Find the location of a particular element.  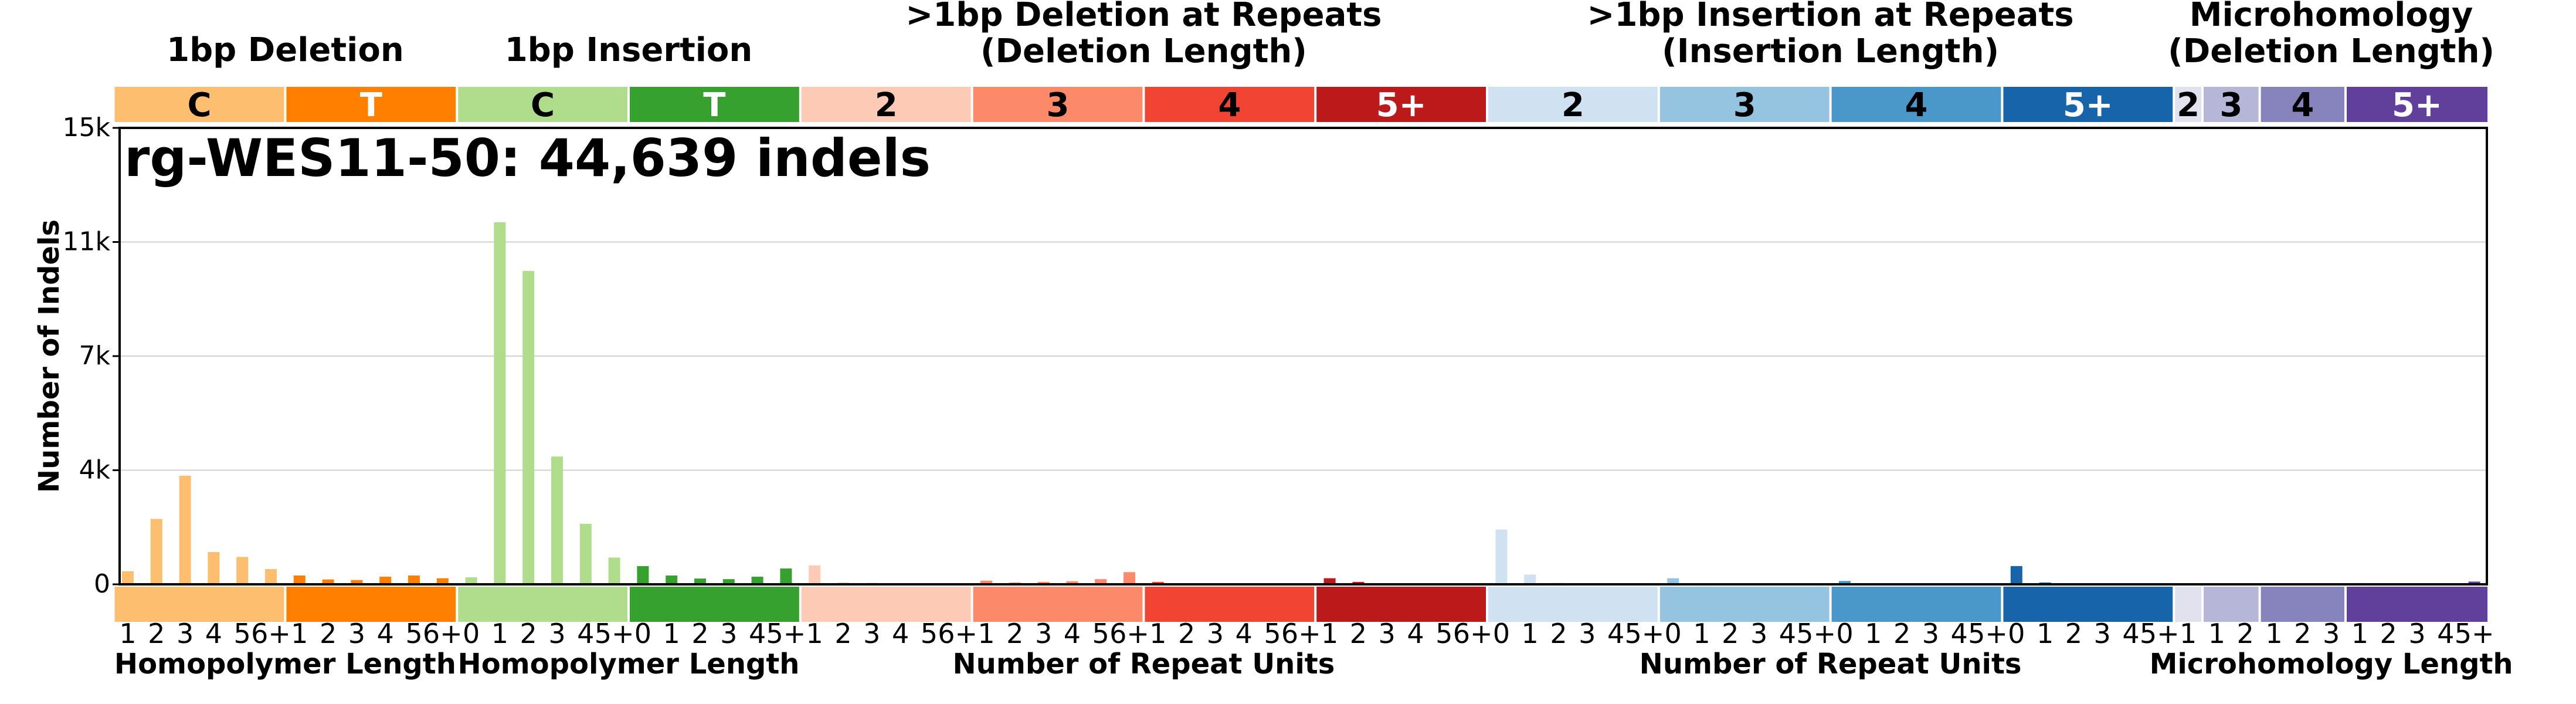

group-xlabel-homopolymer-length: Homopolymer Length is located at coordinates (285, 664).